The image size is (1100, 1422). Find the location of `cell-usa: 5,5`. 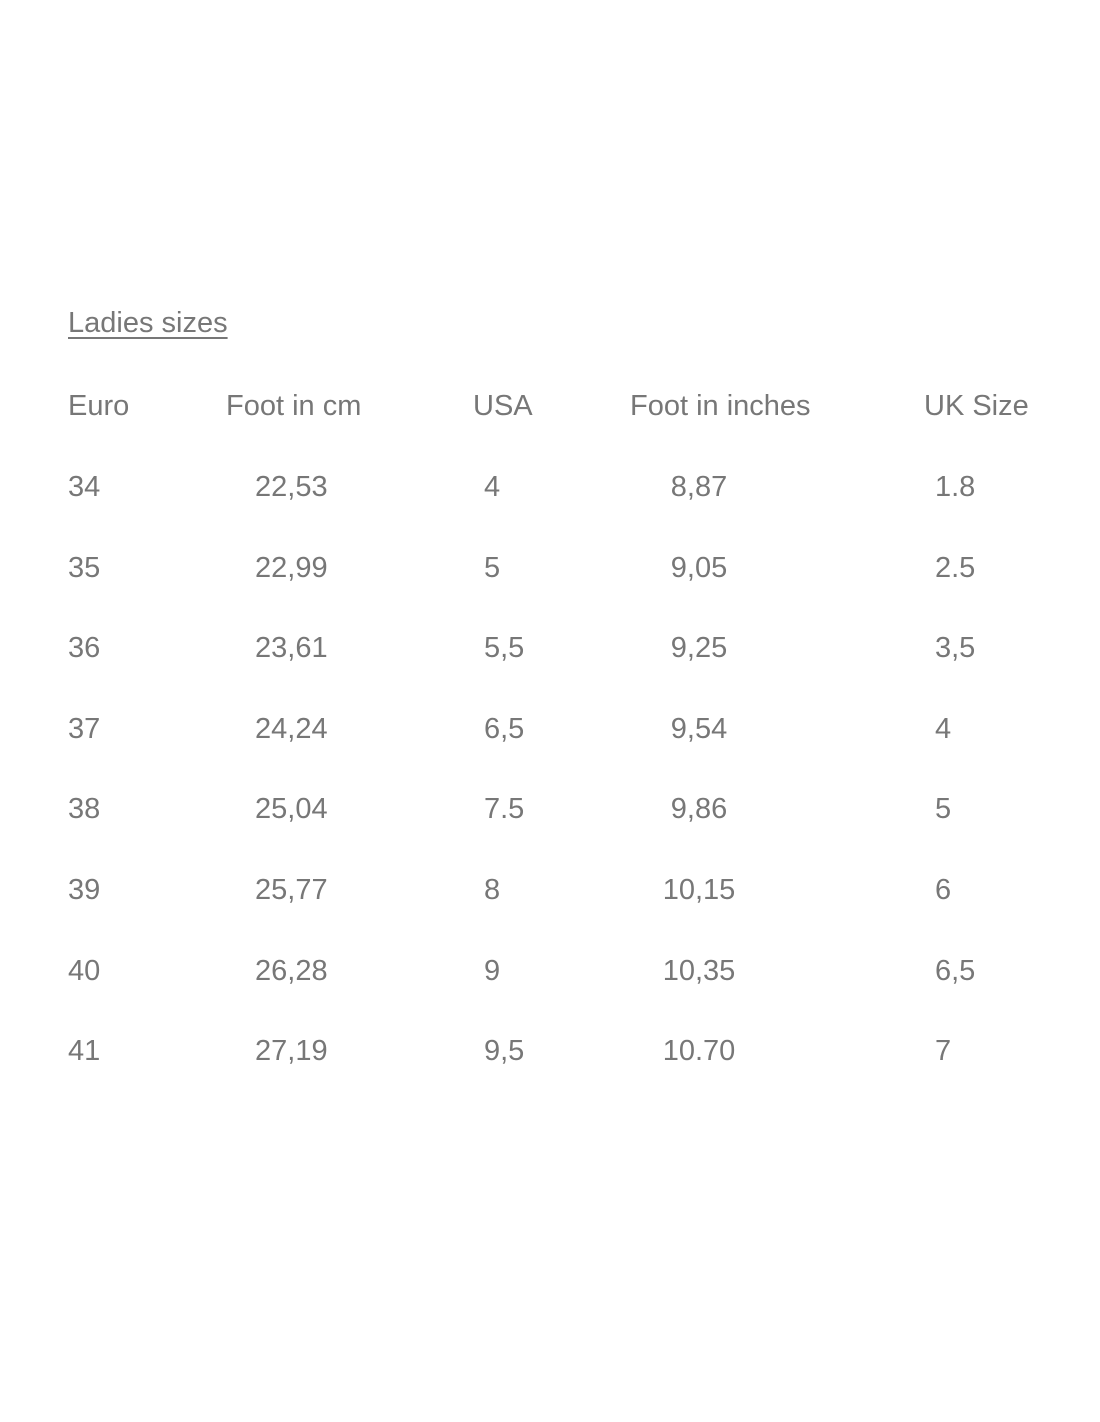

cell-usa: 5,5 is located at coordinates (504, 648).